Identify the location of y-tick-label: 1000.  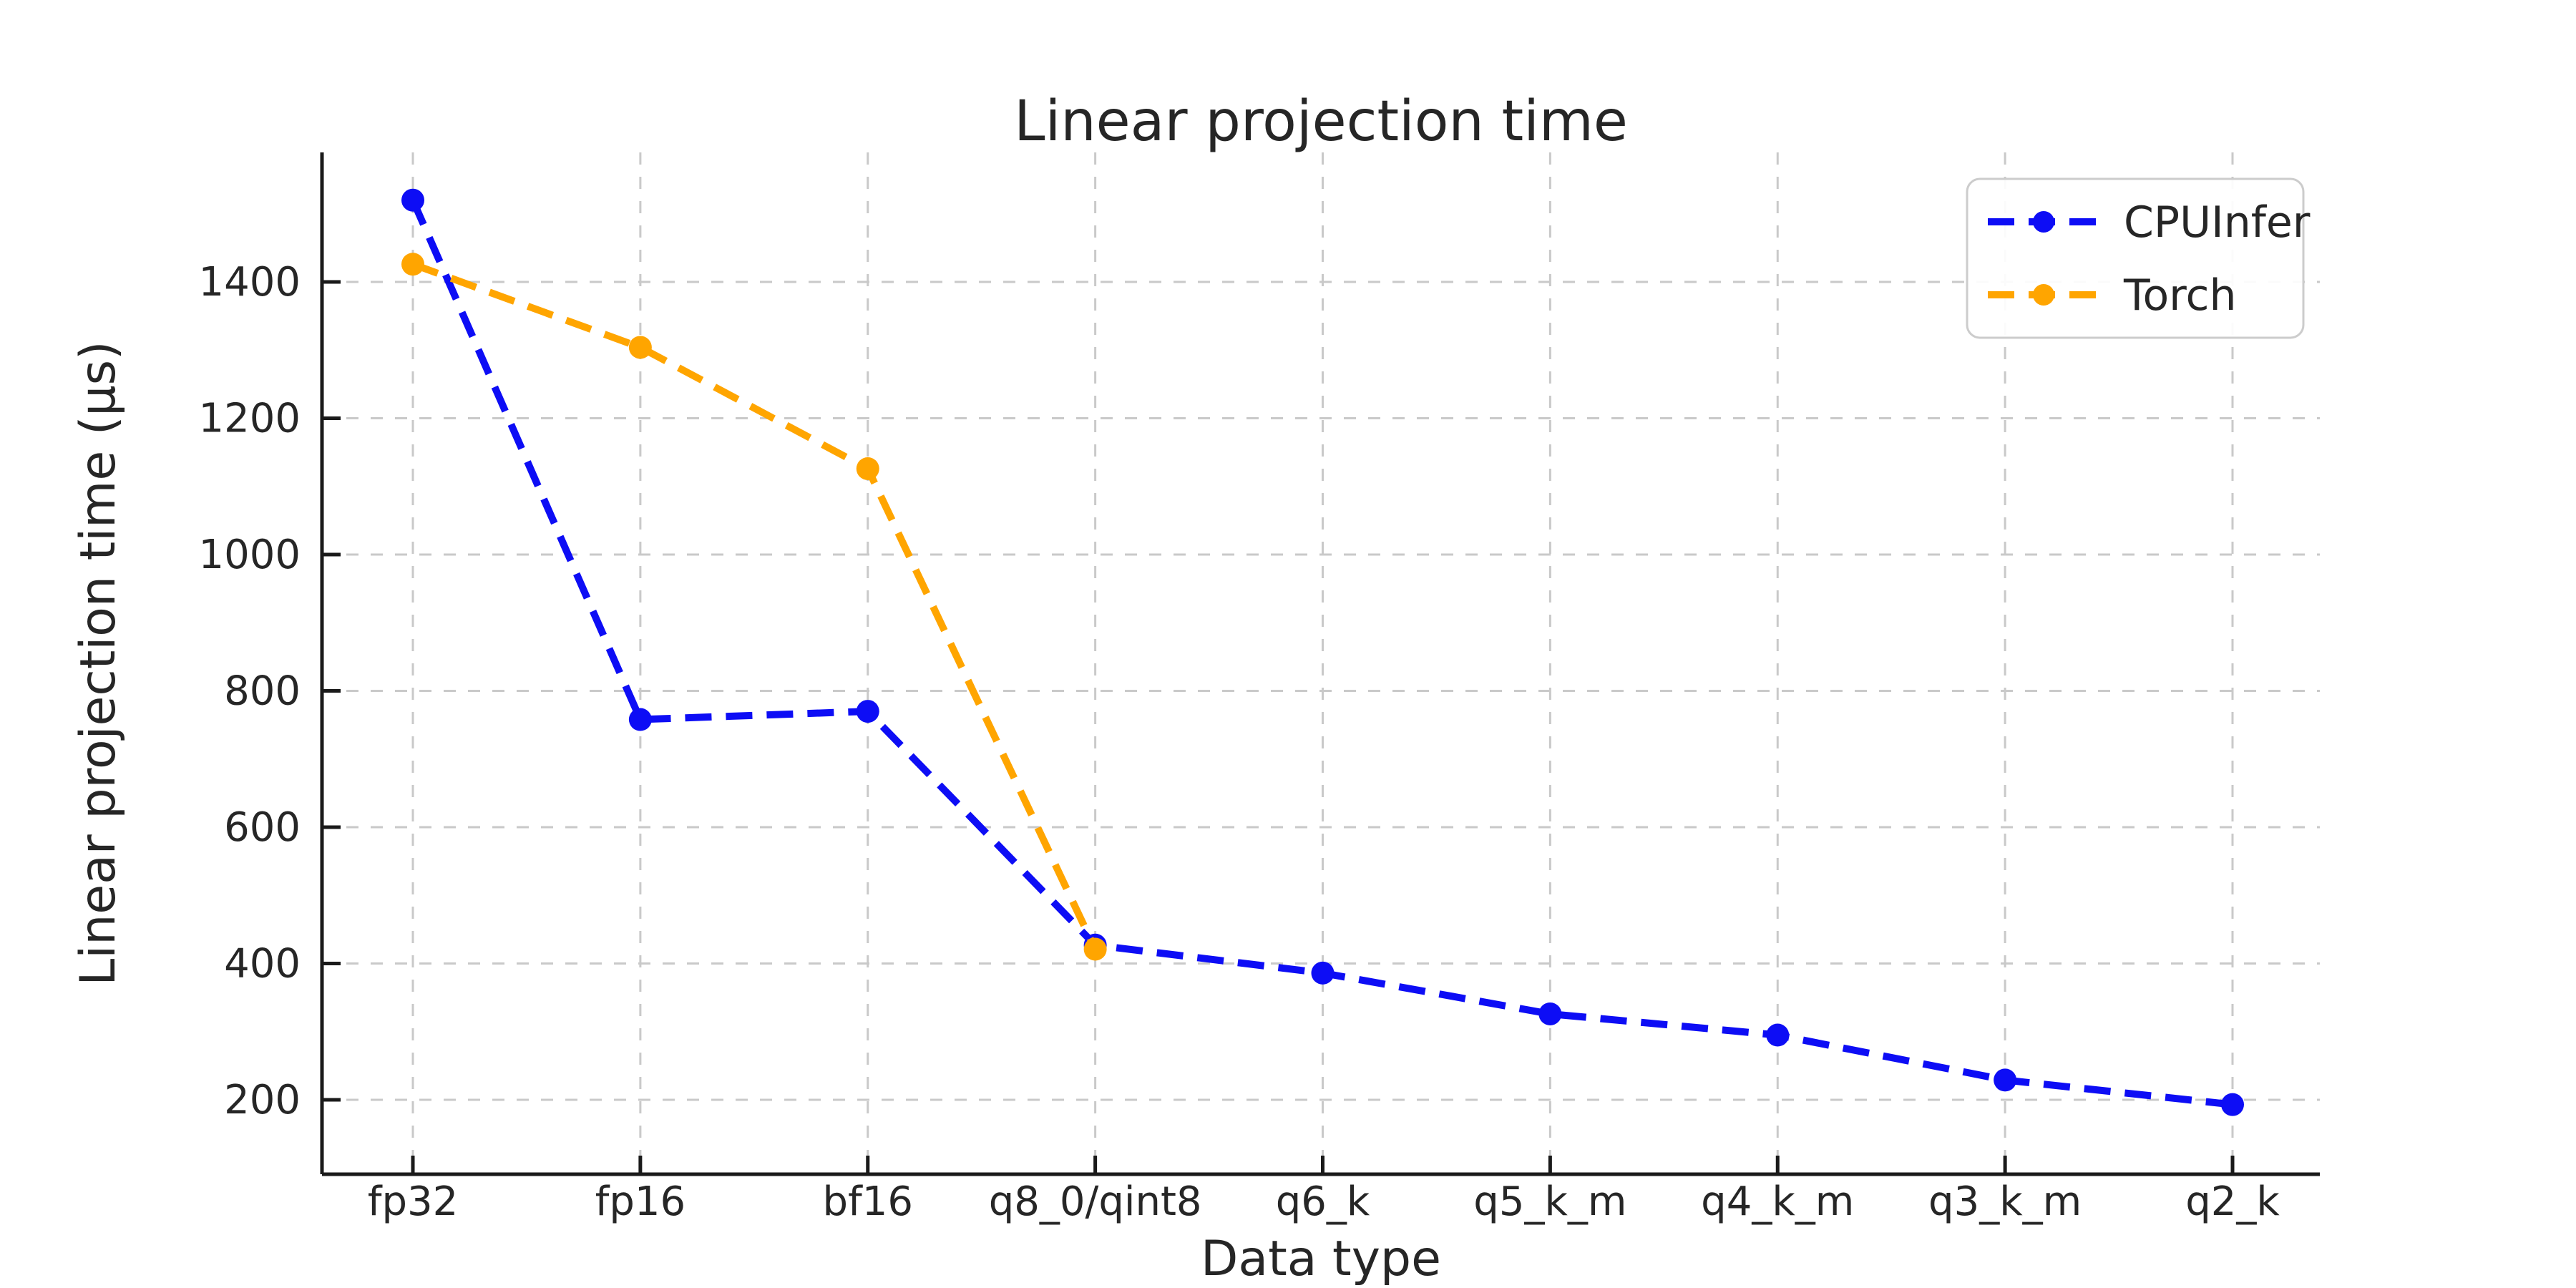
(249, 555).